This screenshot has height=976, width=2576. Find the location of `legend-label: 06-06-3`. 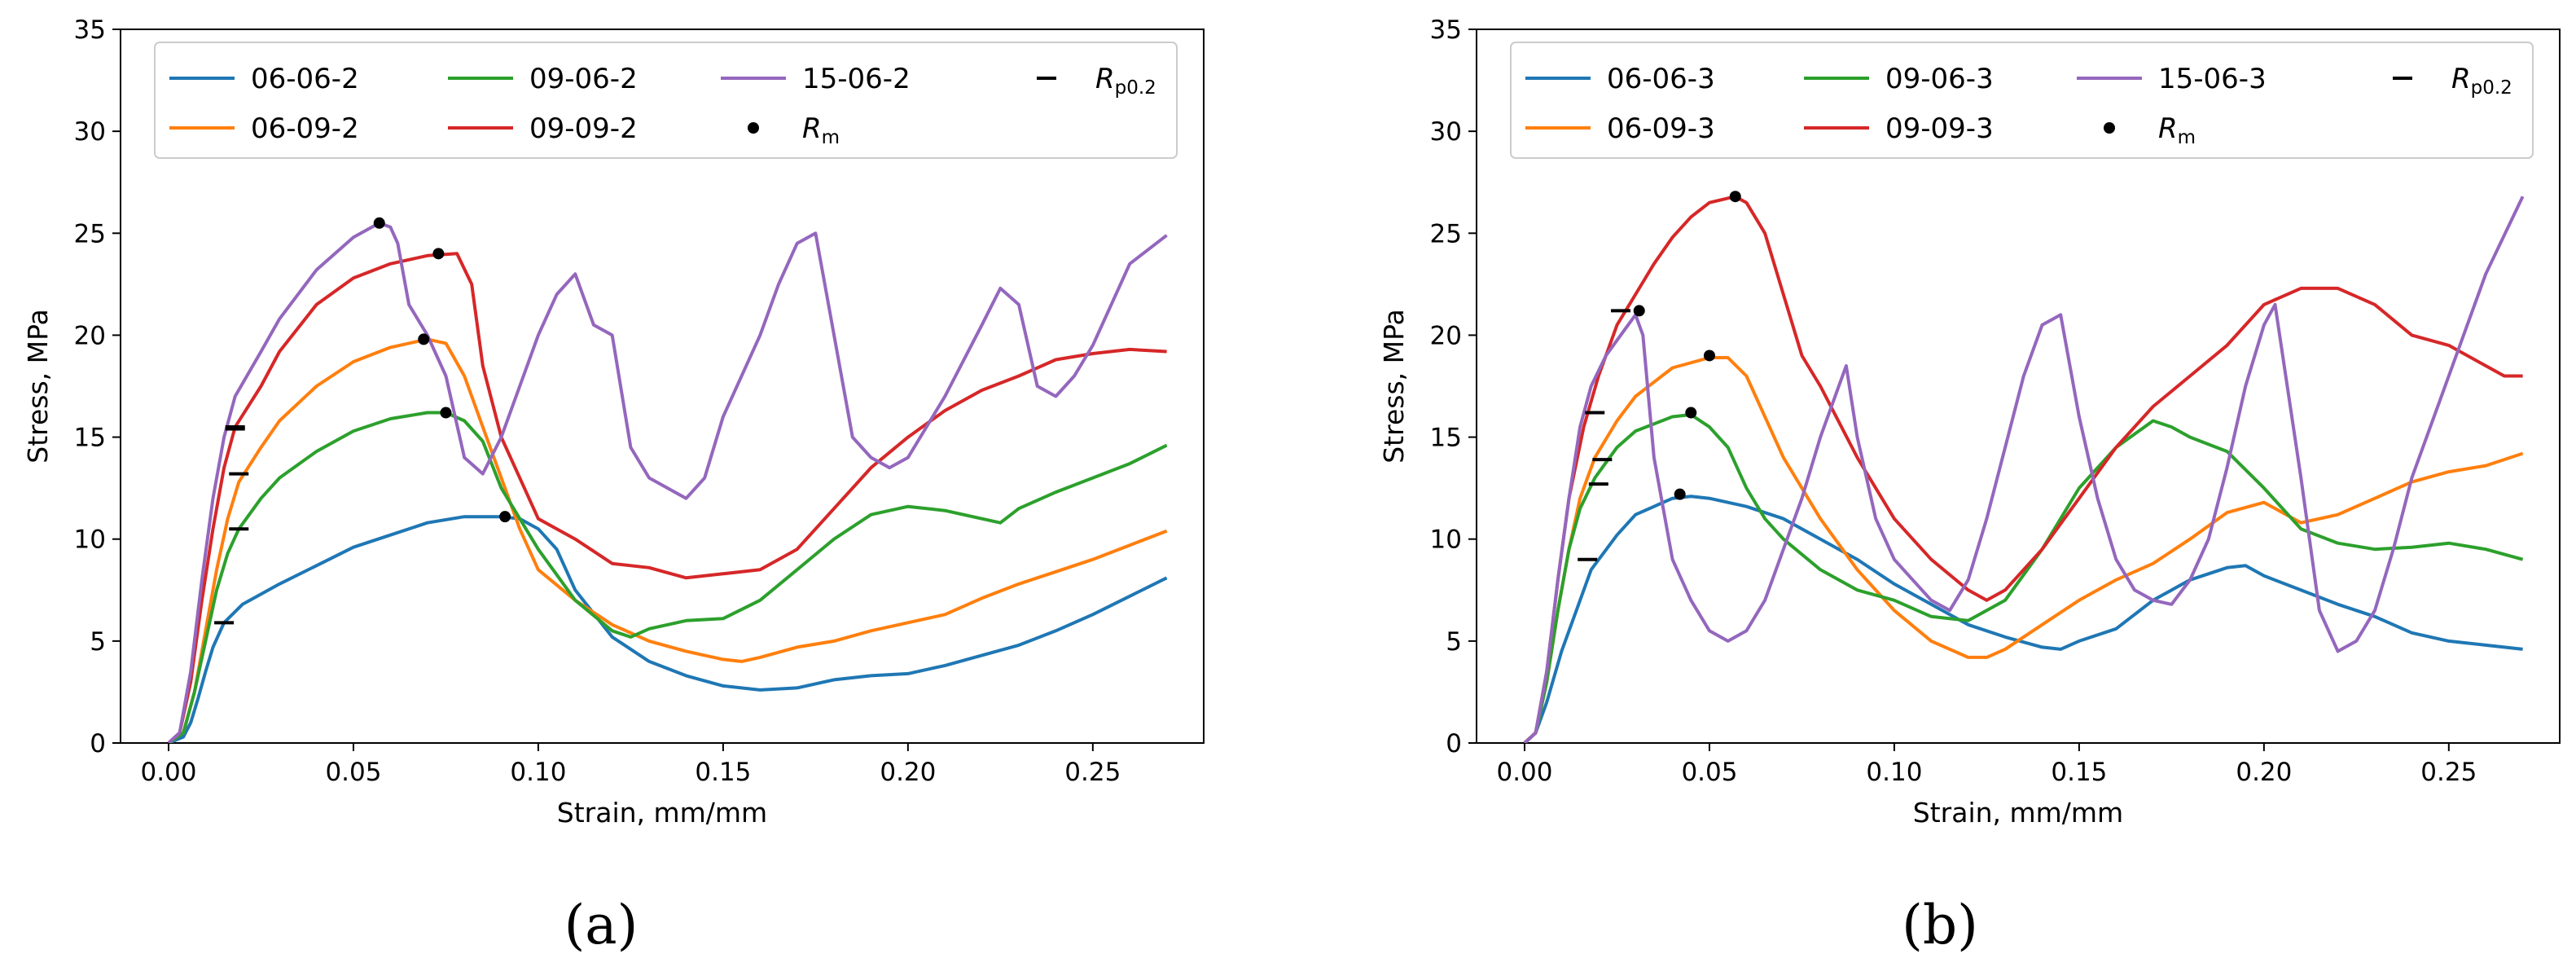

legend-label: 06-06-3 is located at coordinates (1661, 79).